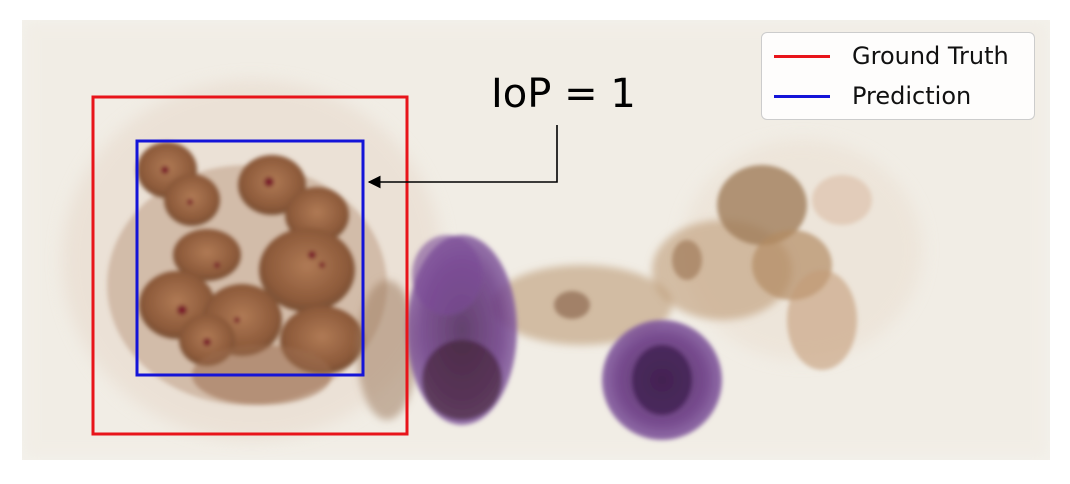 This screenshot has height=484, width=1070. What do you see at coordinates (930, 56) in the screenshot?
I see `legend-label-ground-truth: Ground Truth` at bounding box center [930, 56].